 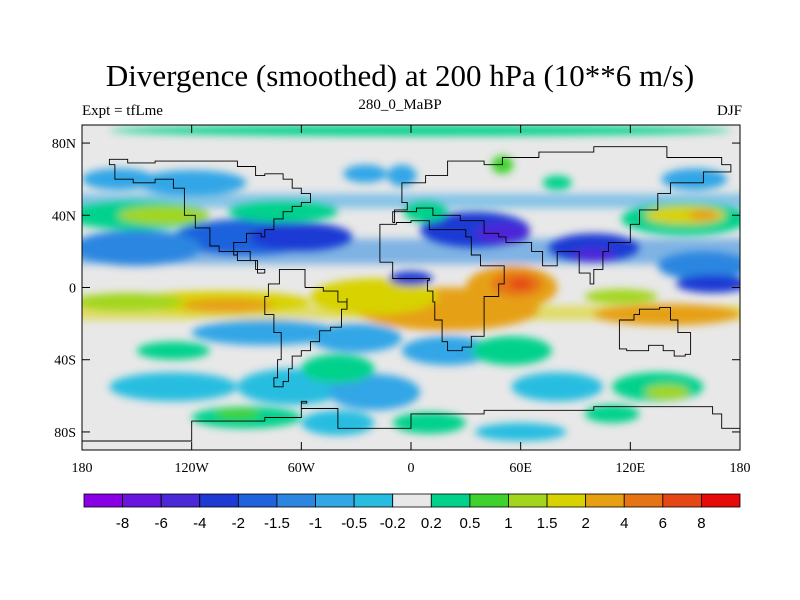 What do you see at coordinates (161, 523) in the screenshot?
I see `colorbar-label: -6` at bounding box center [161, 523].